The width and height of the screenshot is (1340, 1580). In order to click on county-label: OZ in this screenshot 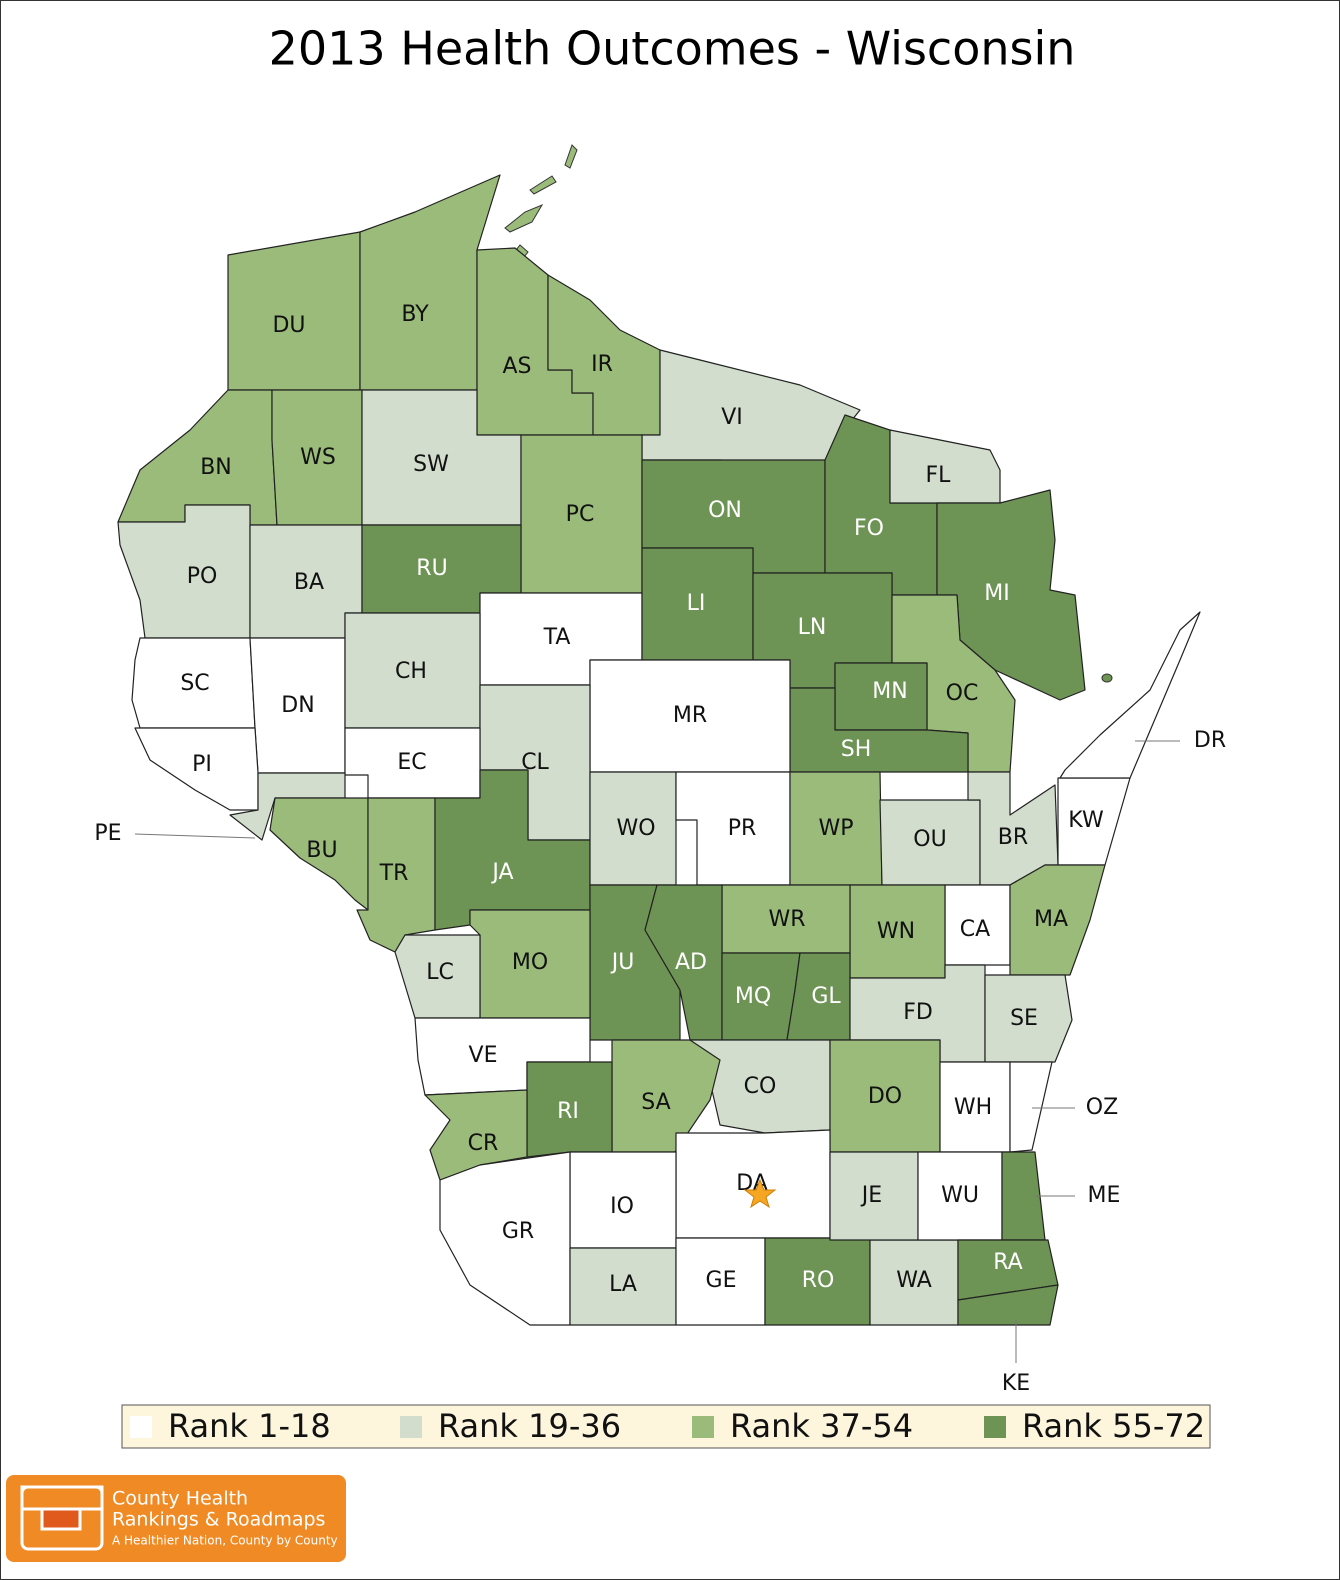, I will do `click(1102, 1107)`.